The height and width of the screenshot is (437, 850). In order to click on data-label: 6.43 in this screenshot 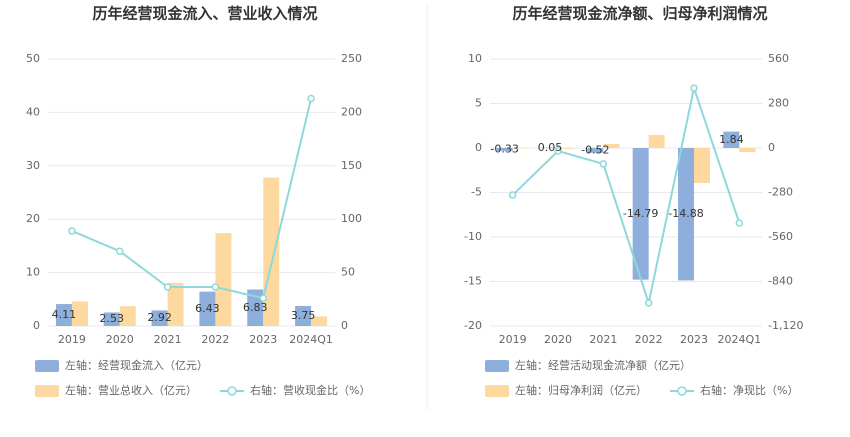, I will do `click(207, 308)`.